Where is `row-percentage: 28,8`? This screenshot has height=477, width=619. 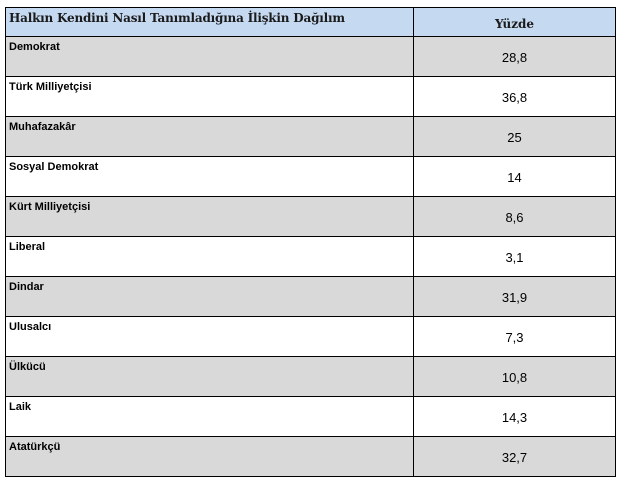
row-percentage: 28,8 is located at coordinates (514, 56).